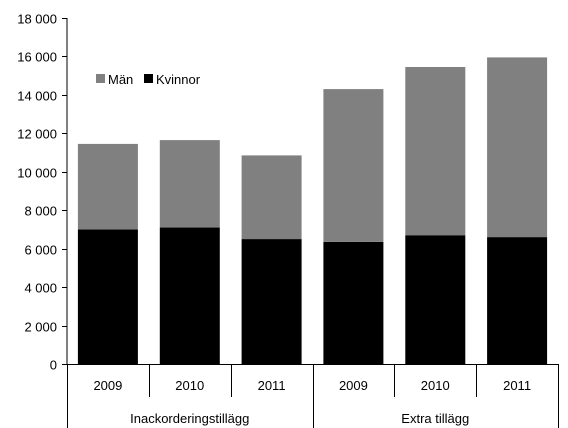 This screenshot has height=428, width=568. Describe the element at coordinates (435, 151) in the screenshot. I see `bar-män-4` at that location.